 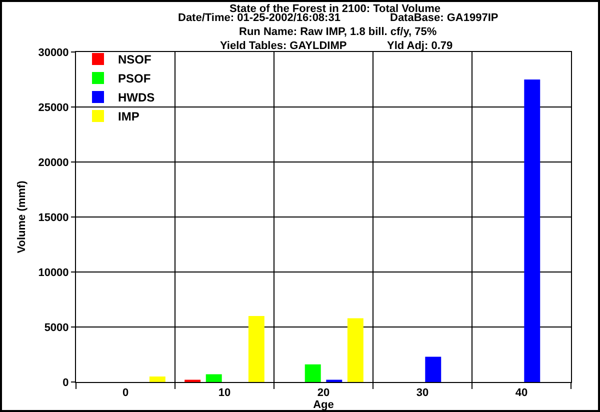 I want to click on legend-label: NSOF, so click(x=135, y=59).